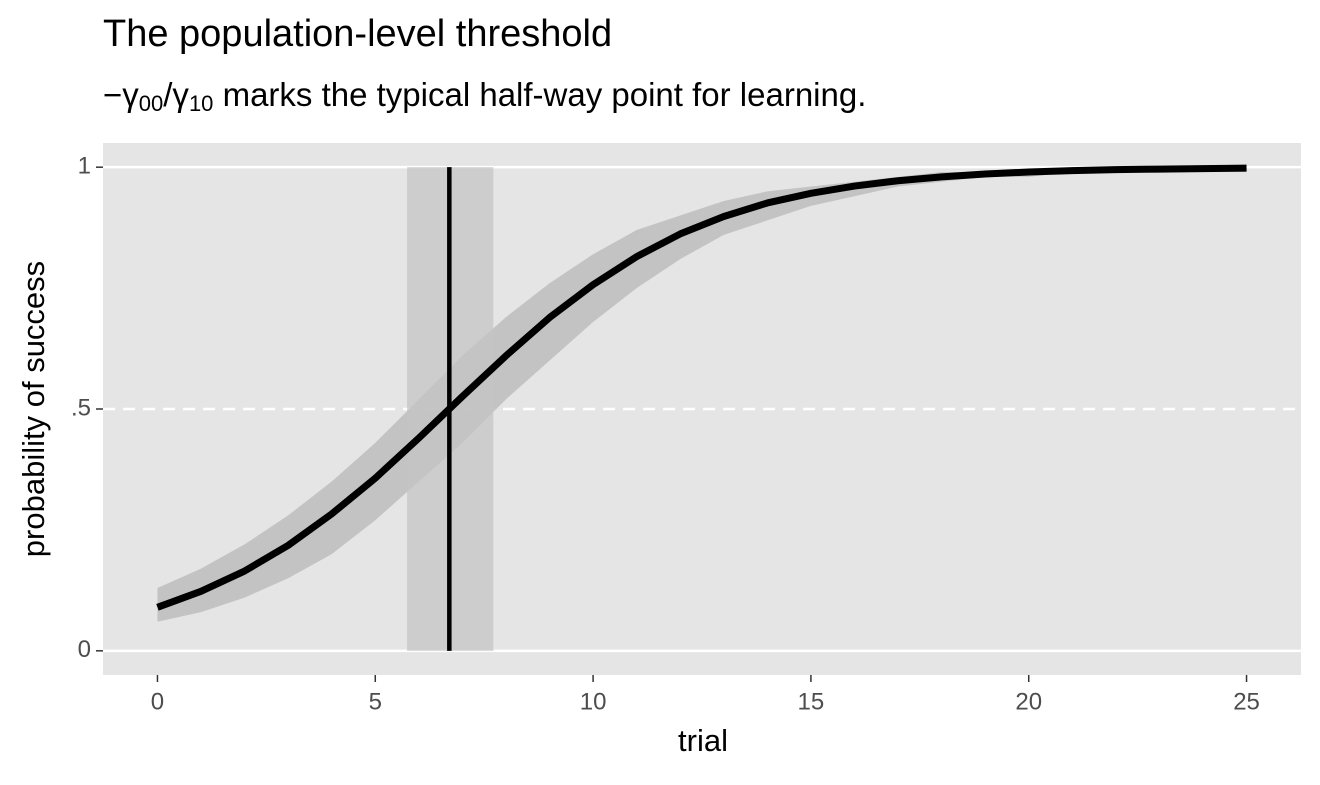  What do you see at coordinates (33, 409) in the screenshot?
I see `y-axis-title: probability of success` at bounding box center [33, 409].